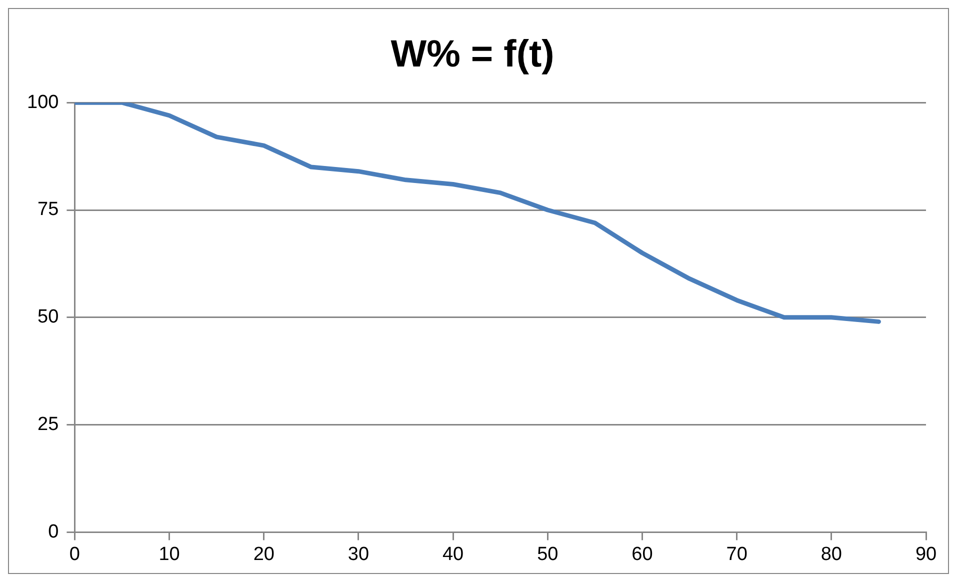  What do you see at coordinates (43, 102) in the screenshot?
I see `y-tick-label: 100` at bounding box center [43, 102].